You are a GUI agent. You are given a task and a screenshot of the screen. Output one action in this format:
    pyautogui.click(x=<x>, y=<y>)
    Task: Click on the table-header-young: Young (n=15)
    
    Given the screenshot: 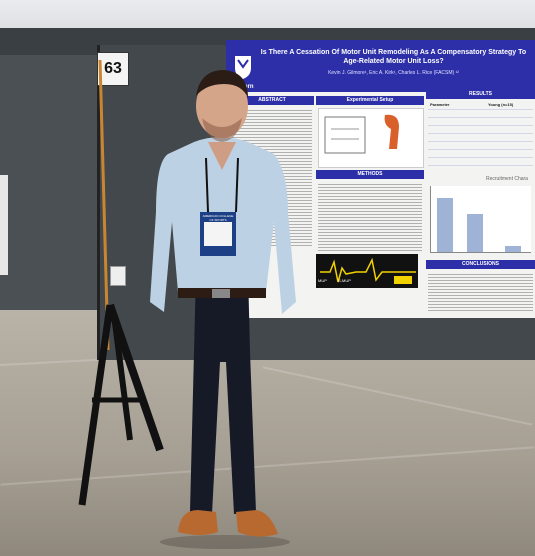 What is the action you would take?
    pyautogui.click(x=501, y=104)
    